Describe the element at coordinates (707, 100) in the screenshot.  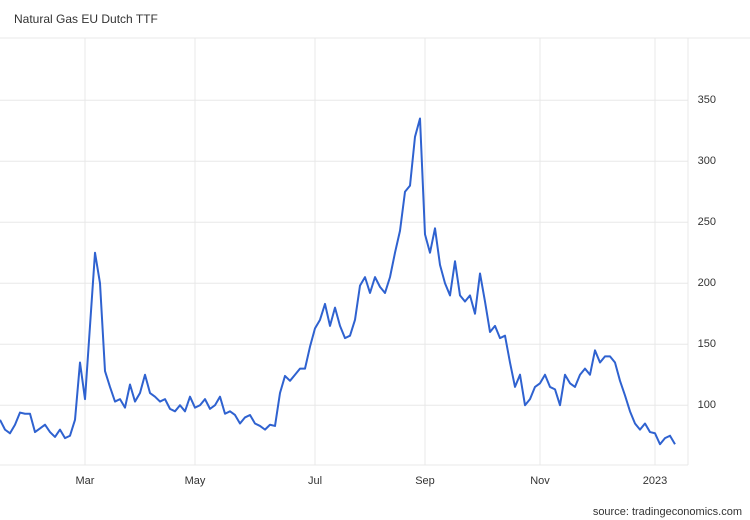
I see `y-tick-label: 350` at that location.